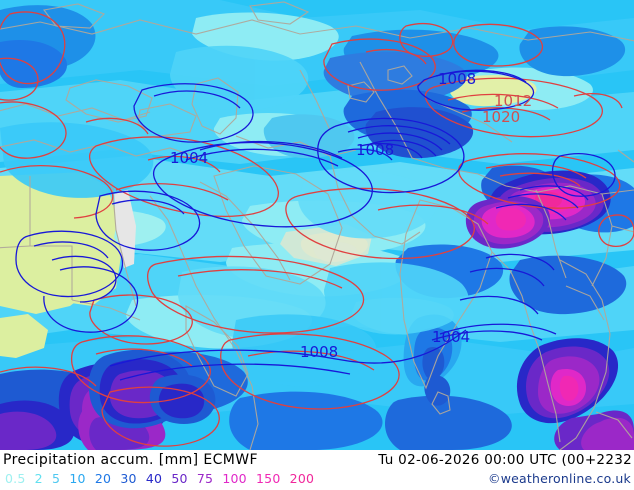  I want to click on legend-entry-5: 30, so click(128, 478).